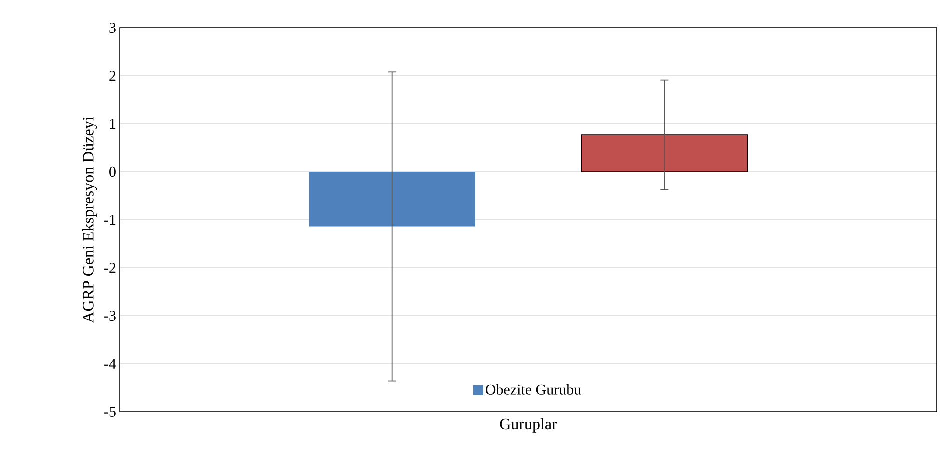  I want to click on y-tick-label: -4, so click(110, 364).